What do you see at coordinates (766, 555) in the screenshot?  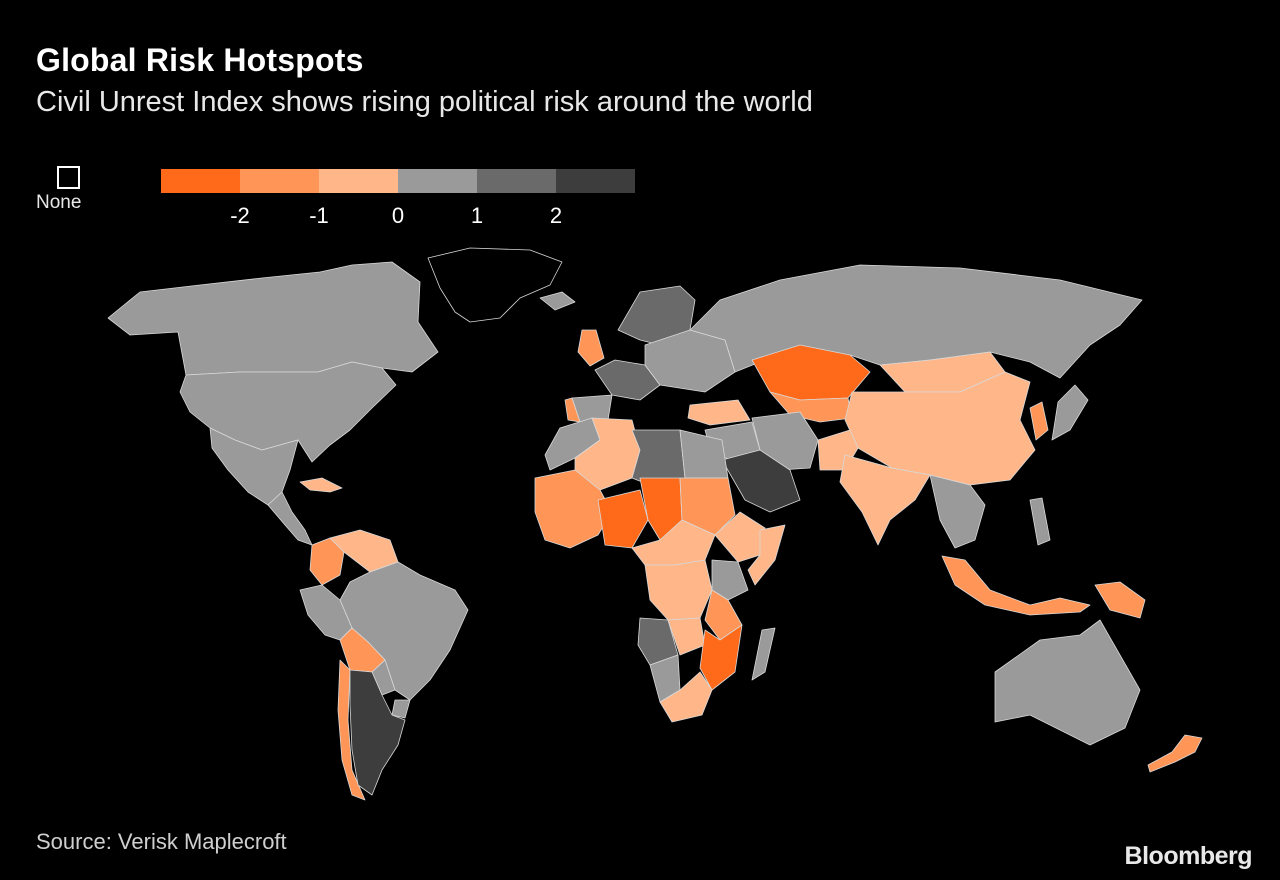 I see `region-somalia` at bounding box center [766, 555].